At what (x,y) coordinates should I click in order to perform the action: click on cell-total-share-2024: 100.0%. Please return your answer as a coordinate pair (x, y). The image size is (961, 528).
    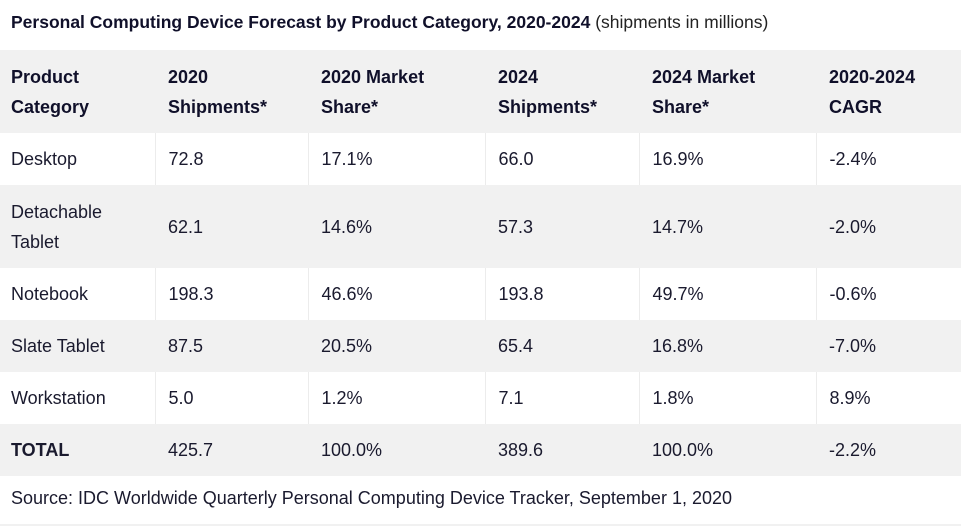
    Looking at the image, I should click on (683, 450).